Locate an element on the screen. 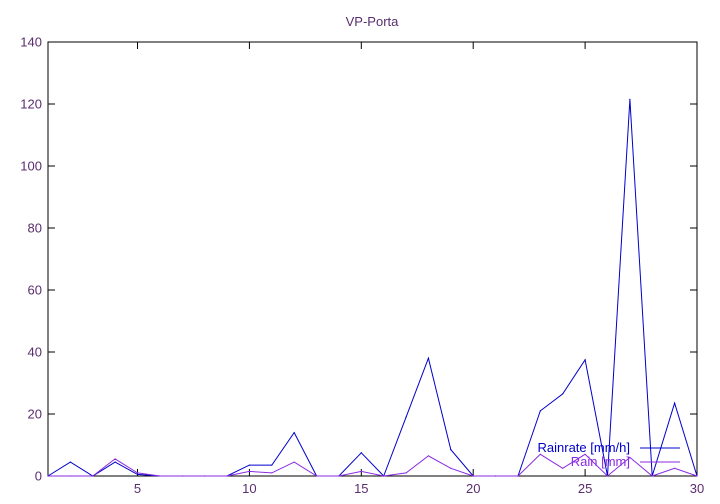 The width and height of the screenshot is (720, 504). x-tick-label: 5 is located at coordinates (137, 488).